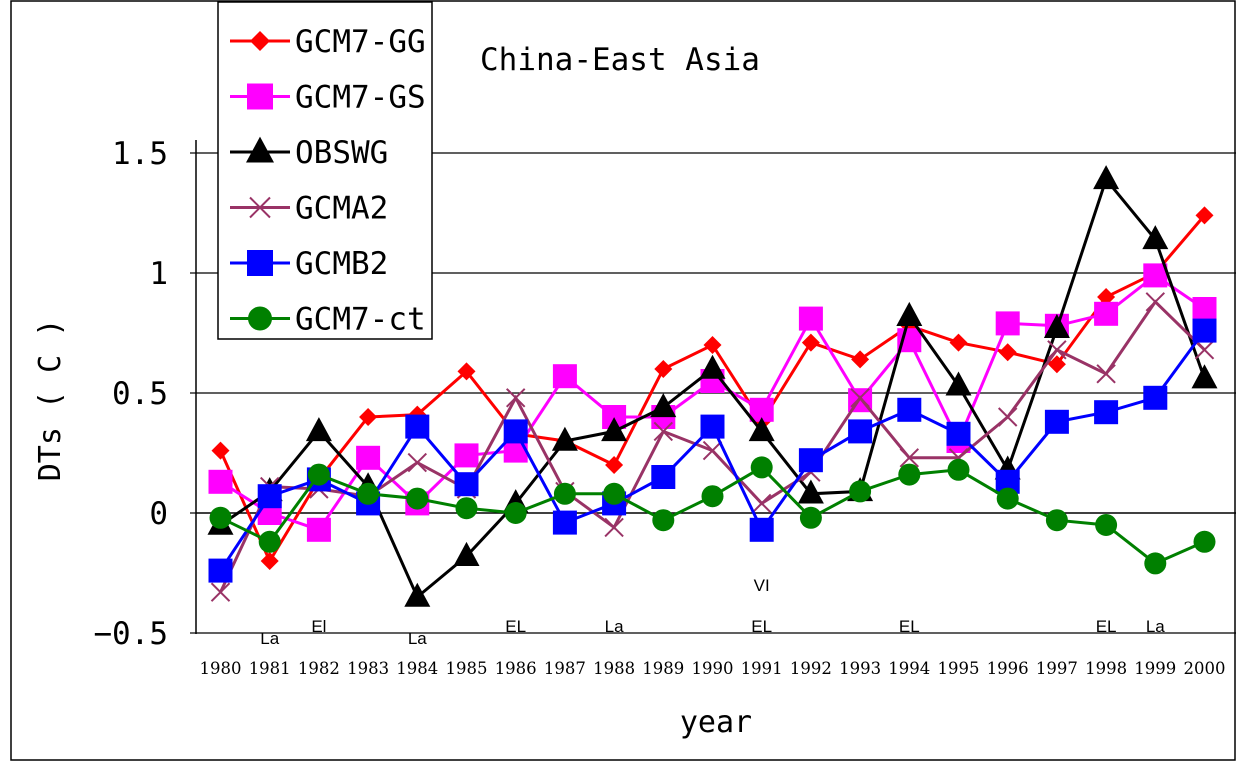 This screenshot has width=1239, height=761. I want to click on legend-label: GCMB2, so click(341, 264).